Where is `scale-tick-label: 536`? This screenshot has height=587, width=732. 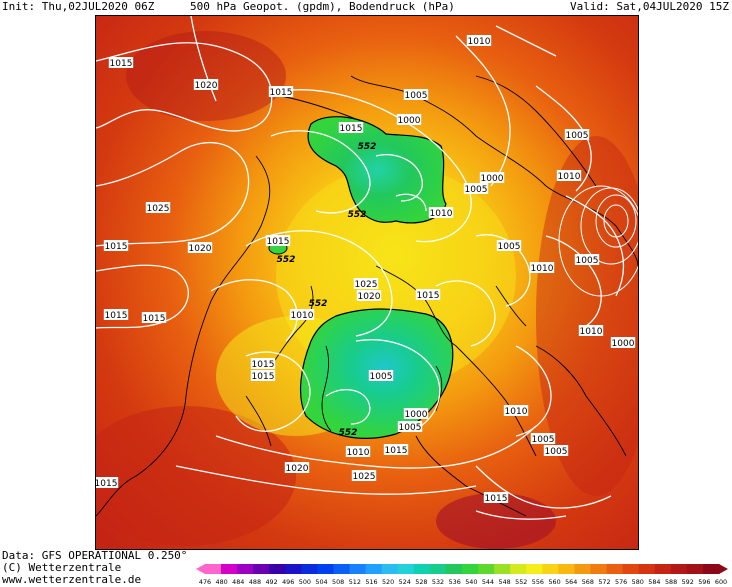
scale-tick-label: 536 is located at coordinates (454, 582).